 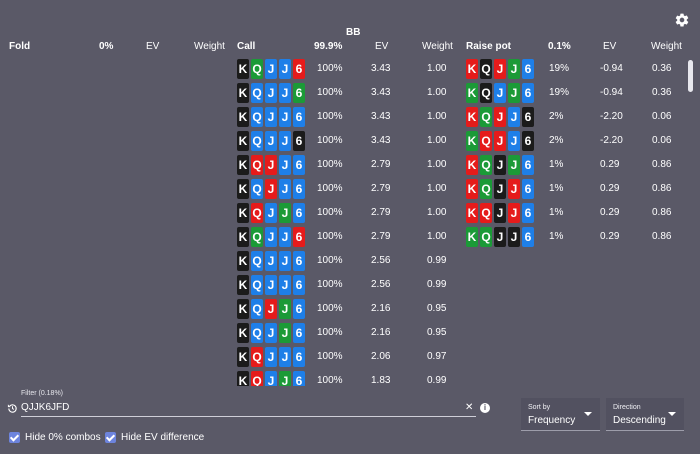 I want to click on combo-ev: 2.06, so click(x=381, y=356).